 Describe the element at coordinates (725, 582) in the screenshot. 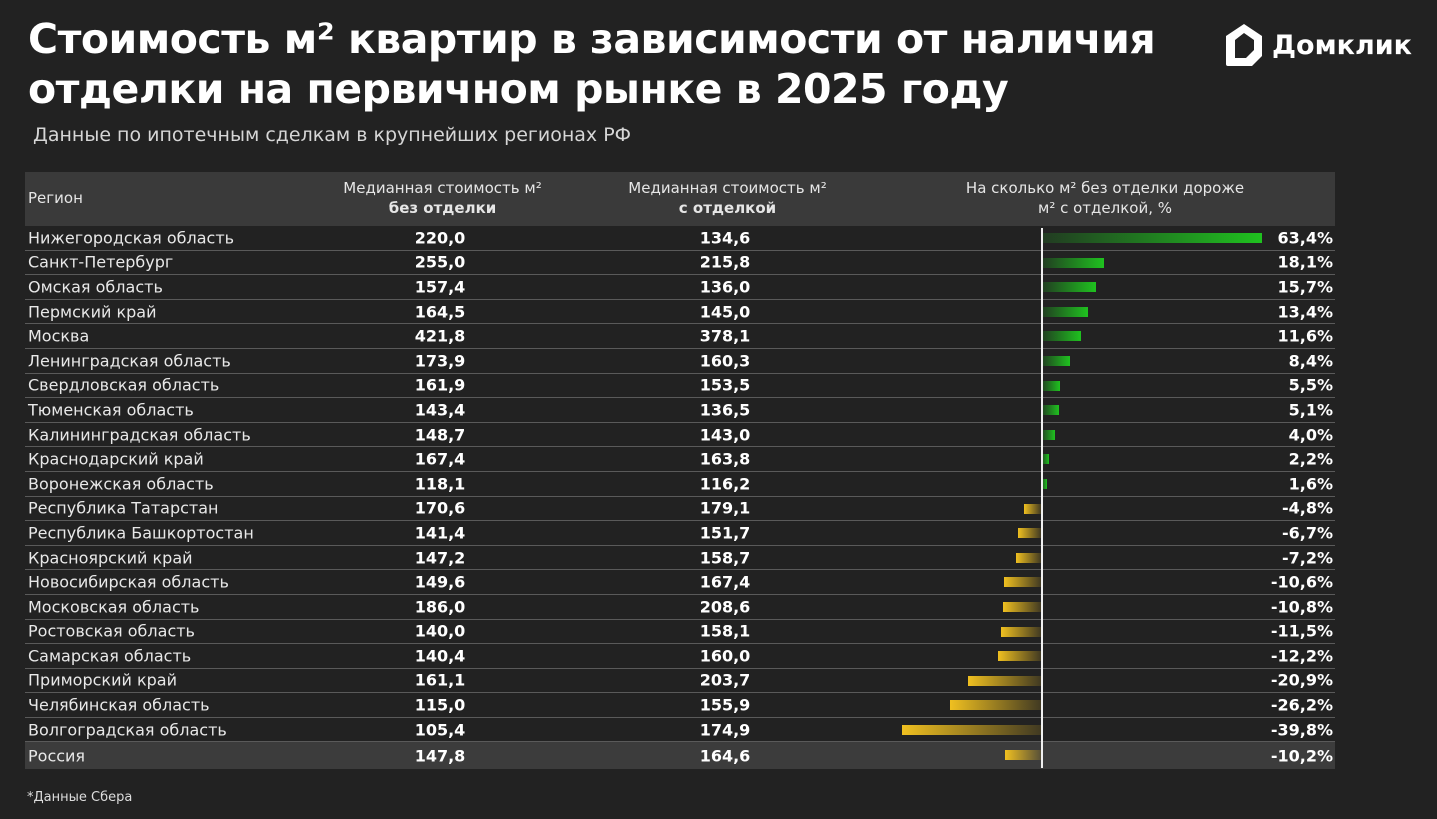

I see `price-with-finish-cell: 167,4` at that location.